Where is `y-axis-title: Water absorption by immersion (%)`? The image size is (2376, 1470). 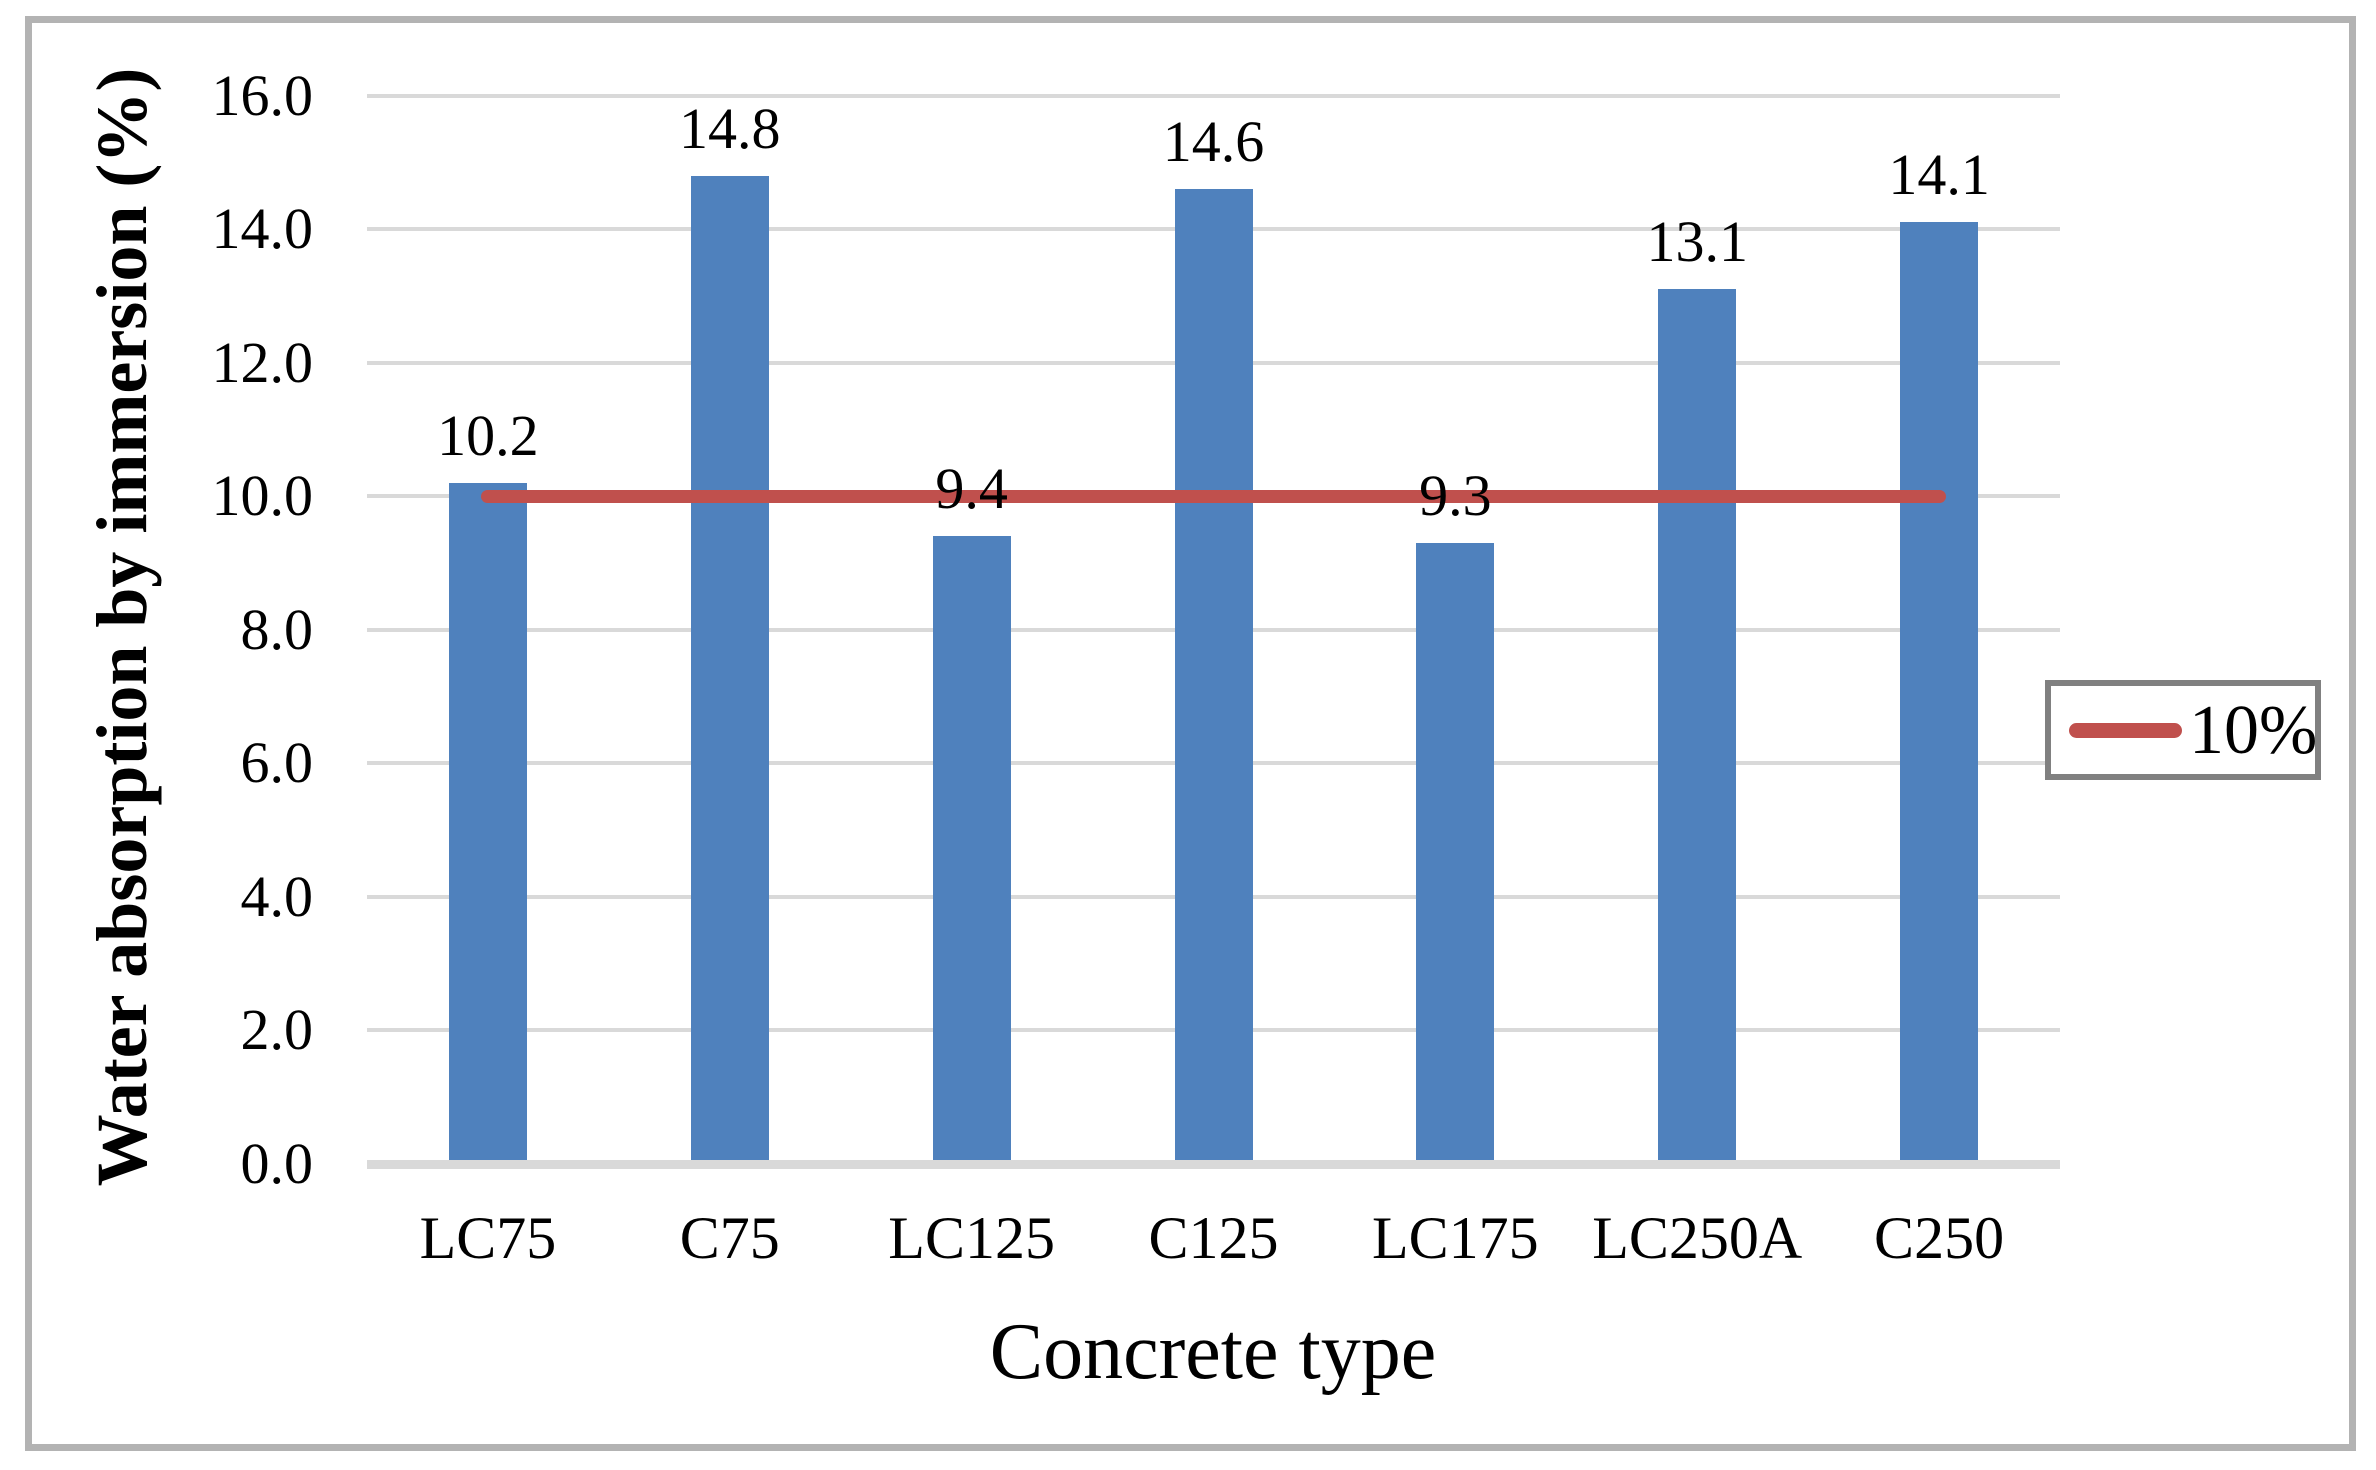 y-axis-title: Water absorption by immersion (%) is located at coordinates (122, 627).